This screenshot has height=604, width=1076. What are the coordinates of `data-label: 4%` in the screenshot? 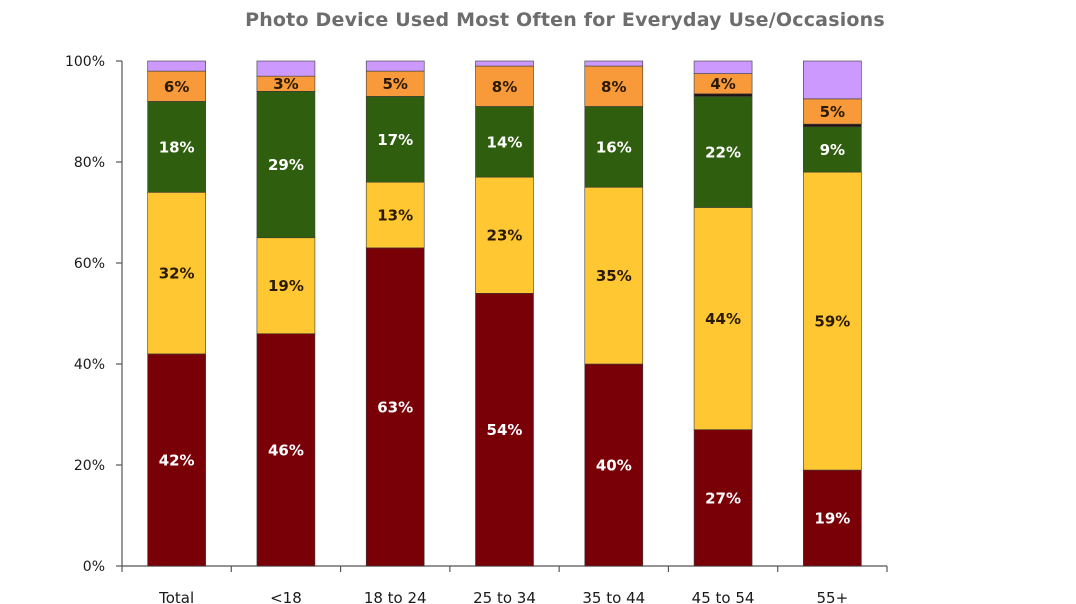 It's located at (722, 84).